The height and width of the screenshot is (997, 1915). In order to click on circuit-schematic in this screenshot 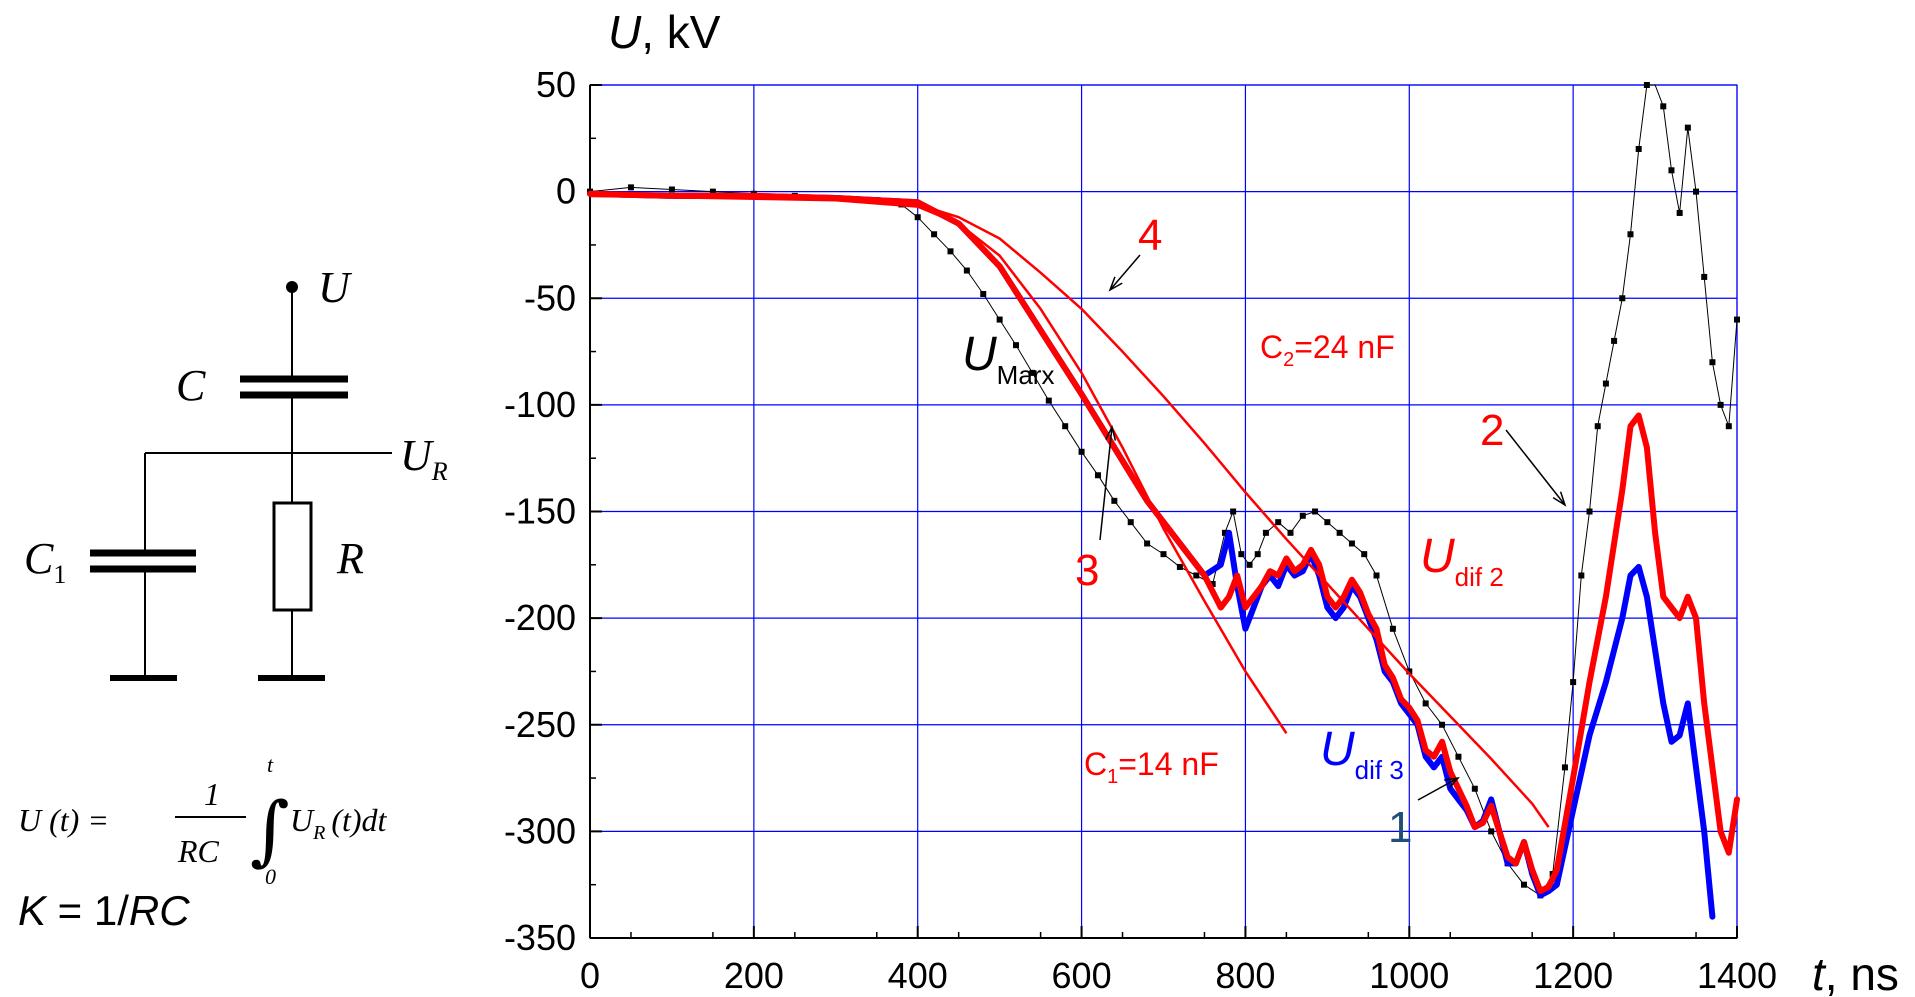, I will do `click(241, 481)`.